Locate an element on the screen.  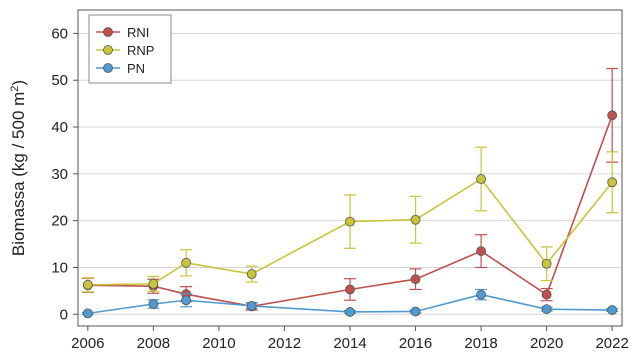
legend-box is located at coordinates (130, 49).